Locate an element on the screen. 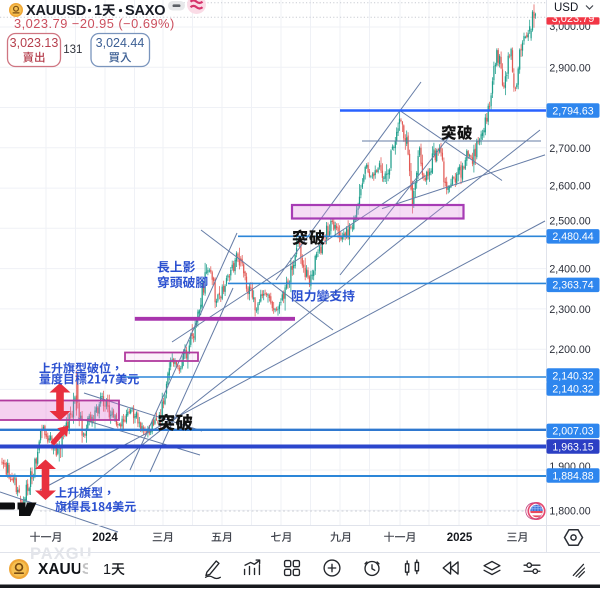  svg-text: 1,800.00 is located at coordinates (569, 511).